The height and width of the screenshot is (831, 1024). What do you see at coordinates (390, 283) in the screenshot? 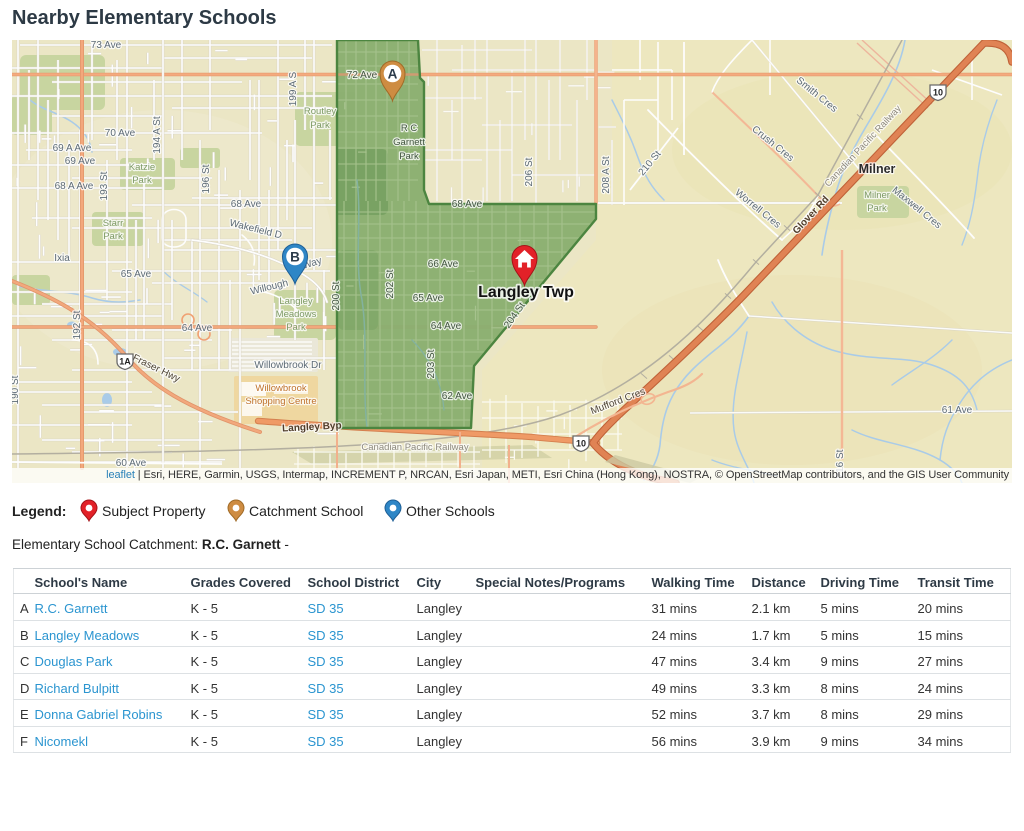
I see `svg-text: 202 St` at bounding box center [390, 283].